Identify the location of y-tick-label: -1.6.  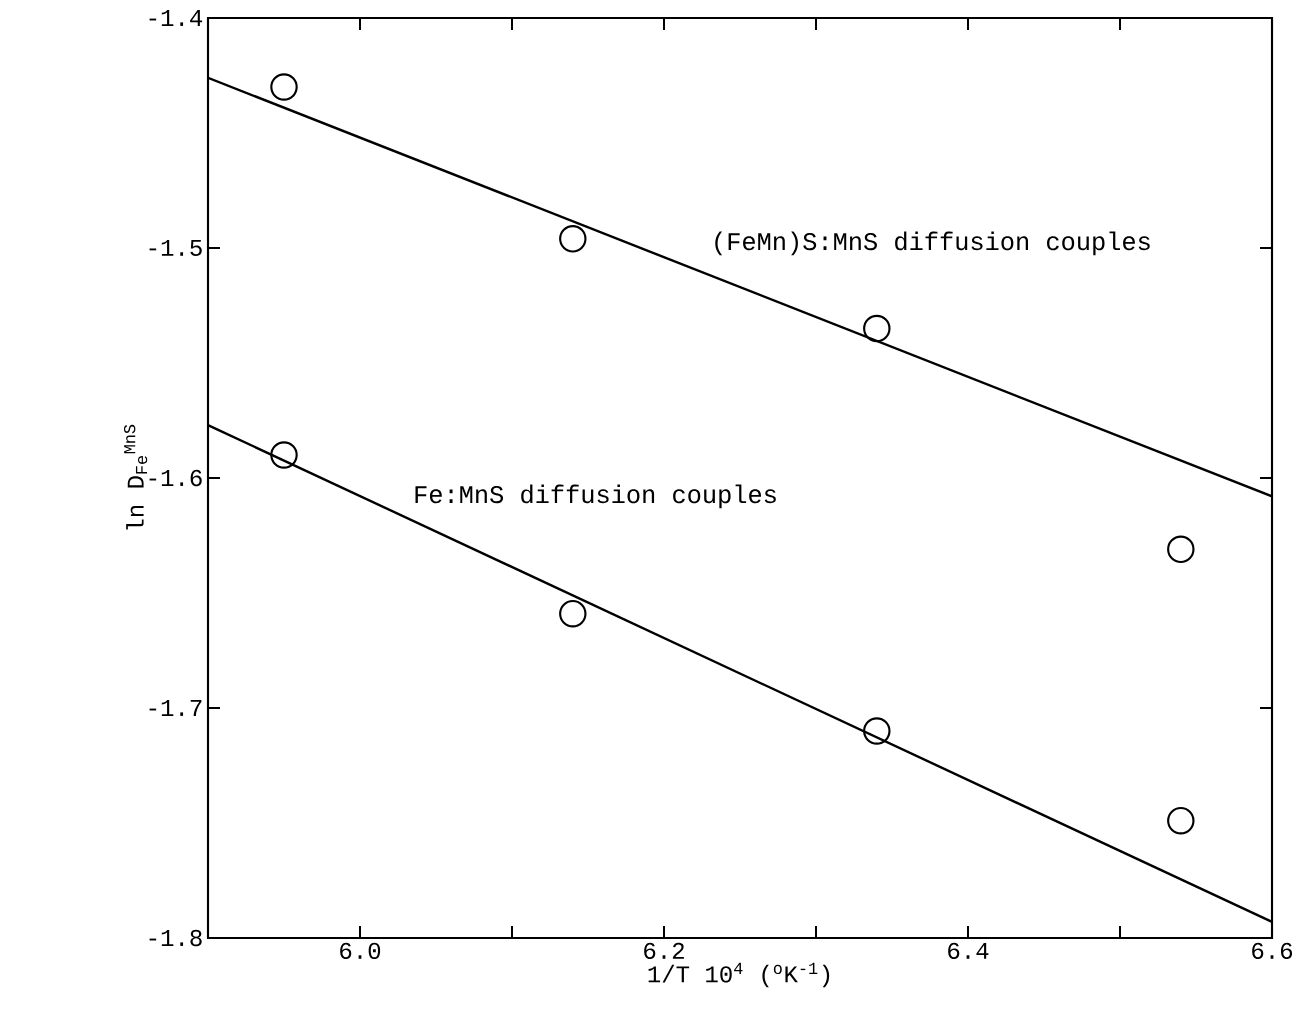
(175, 478).